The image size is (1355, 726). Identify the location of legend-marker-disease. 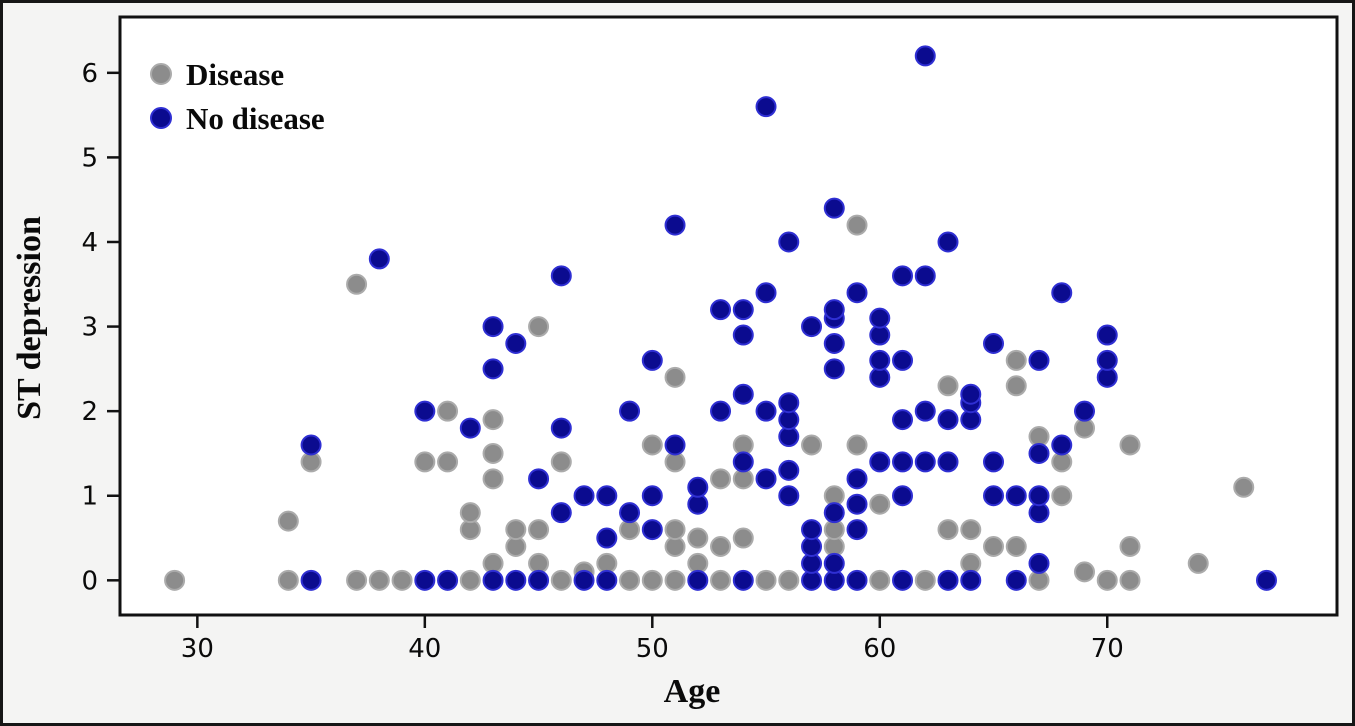
(161, 74).